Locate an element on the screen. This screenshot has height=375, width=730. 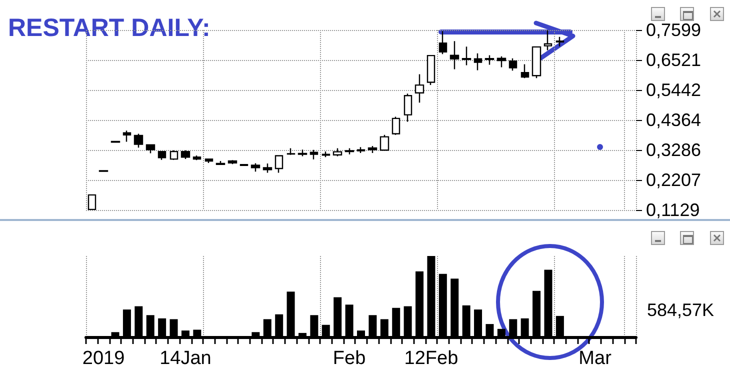
x-tick-label: Feb is located at coordinates (349, 358).